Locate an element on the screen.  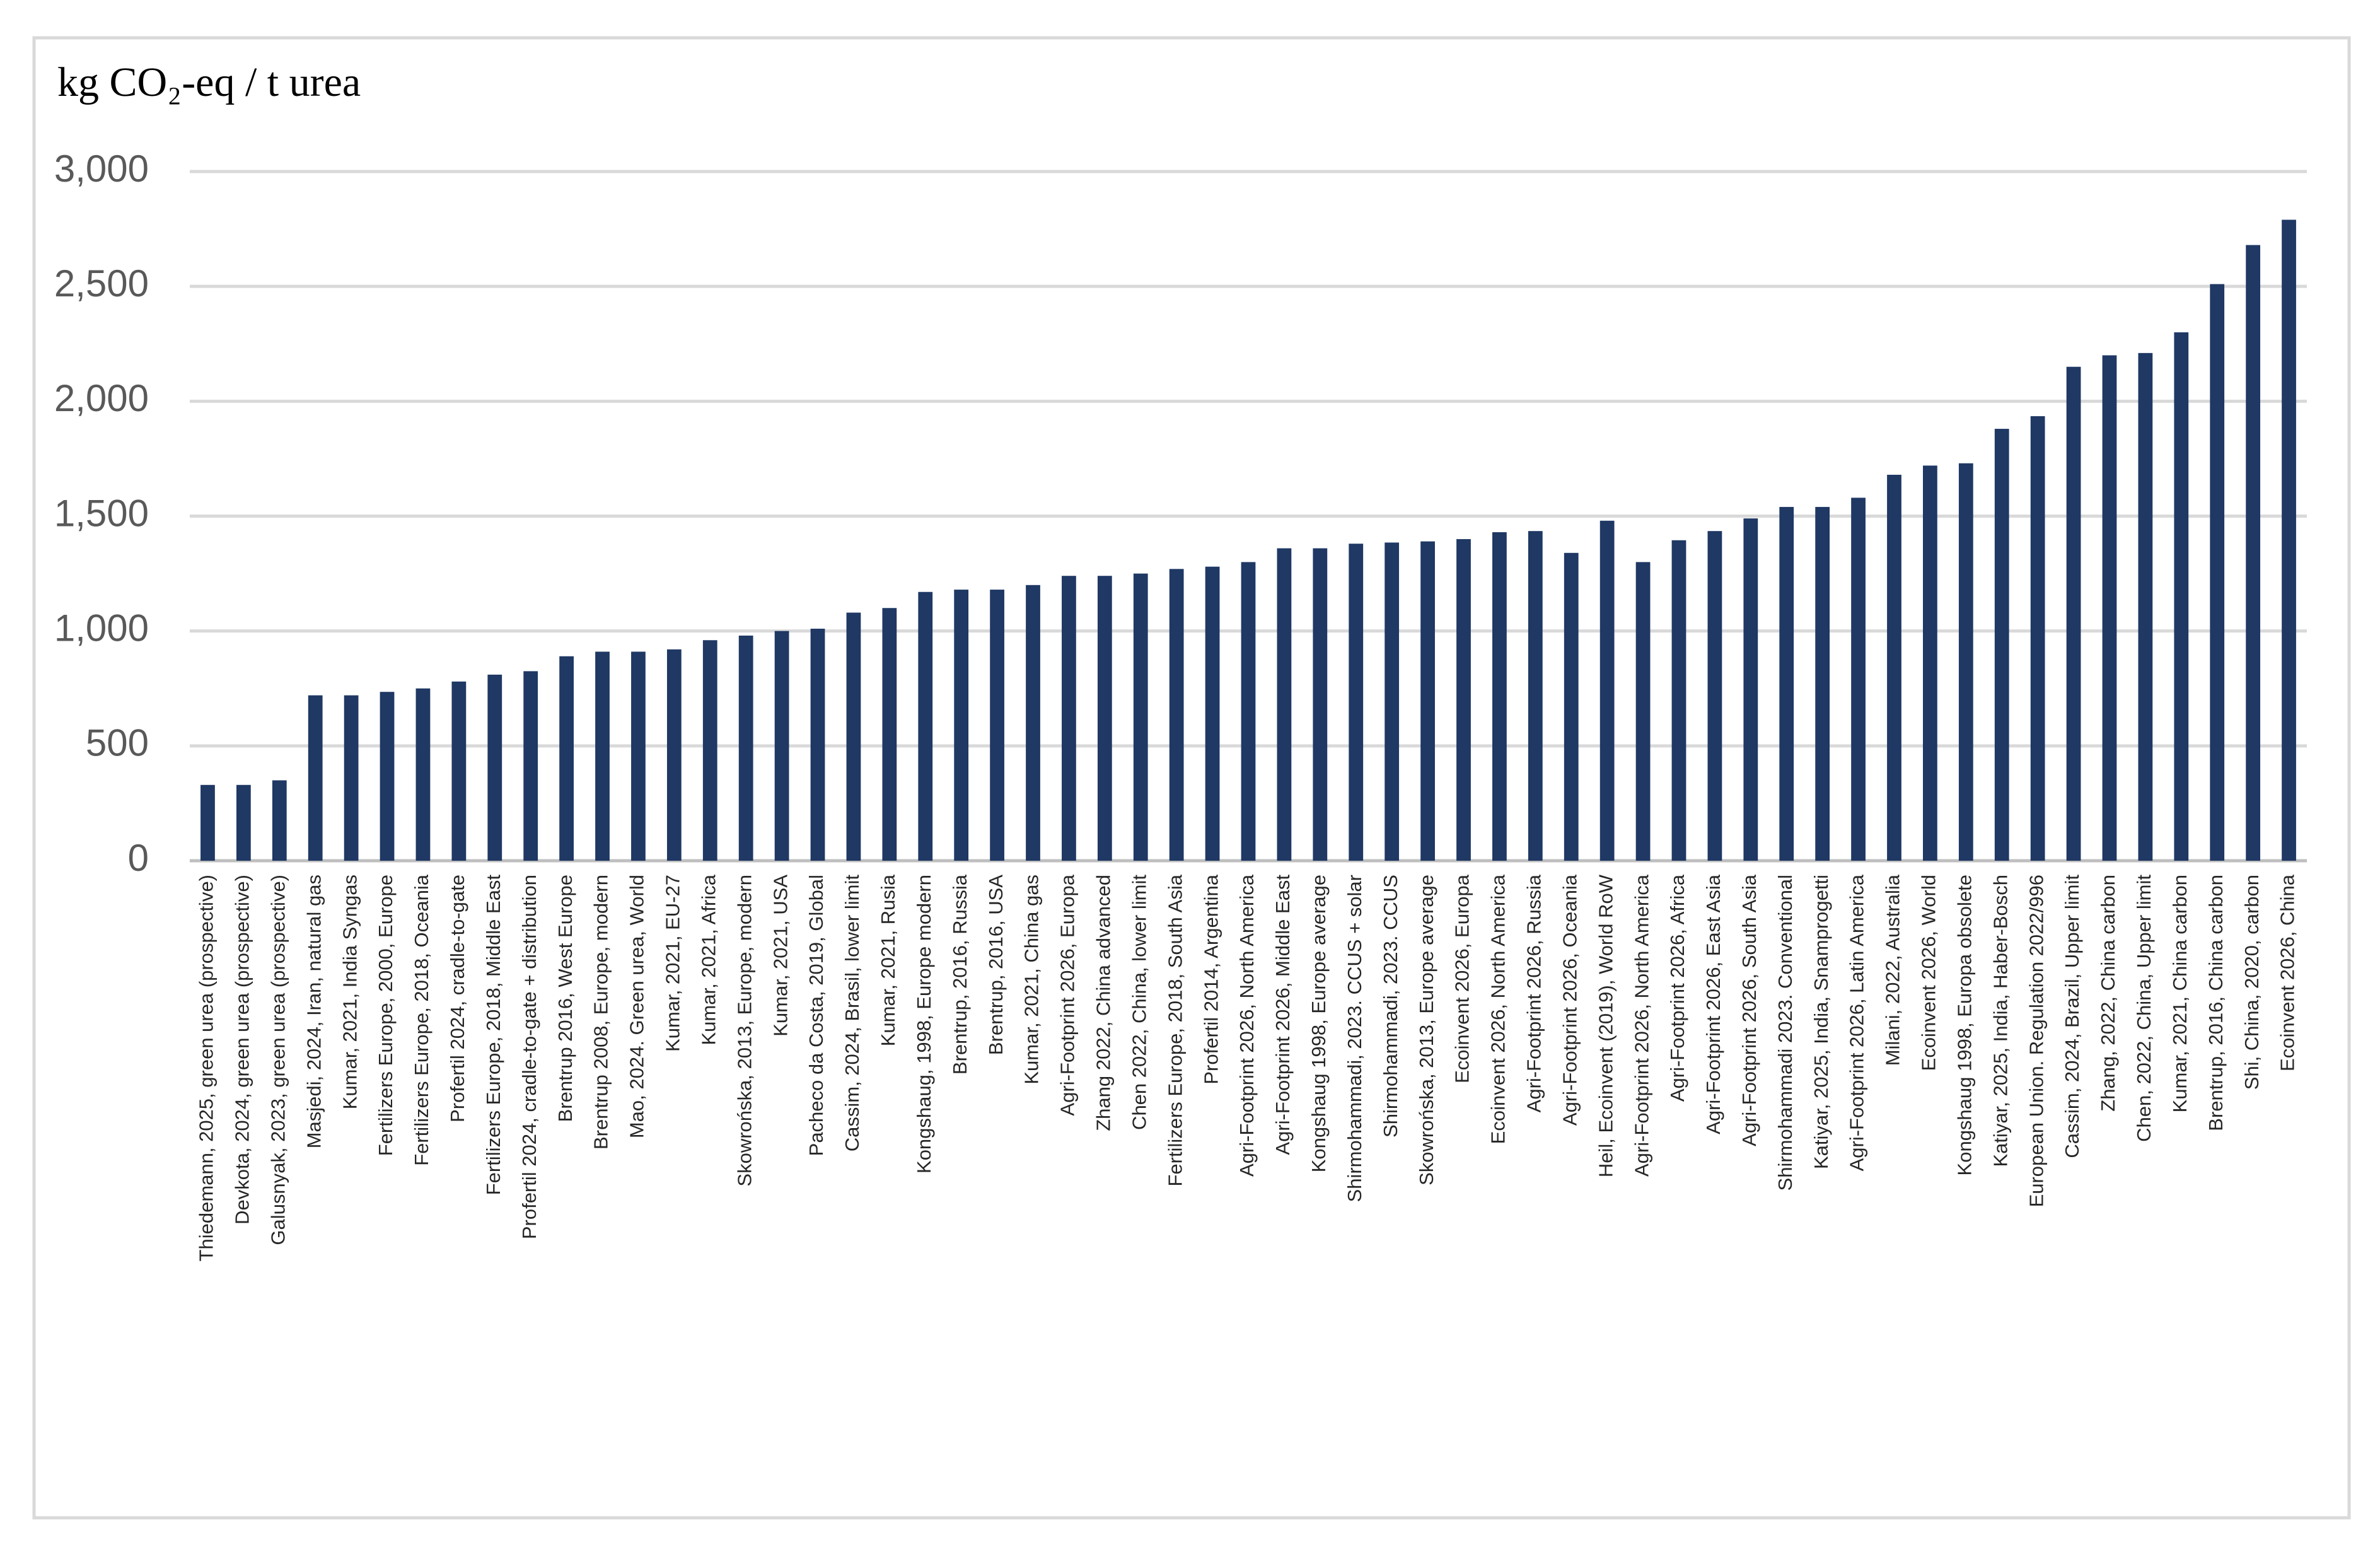
x-tick-label: Heil, Ecoinvent (2019), World RoW is located at coordinates (1605, 1025).